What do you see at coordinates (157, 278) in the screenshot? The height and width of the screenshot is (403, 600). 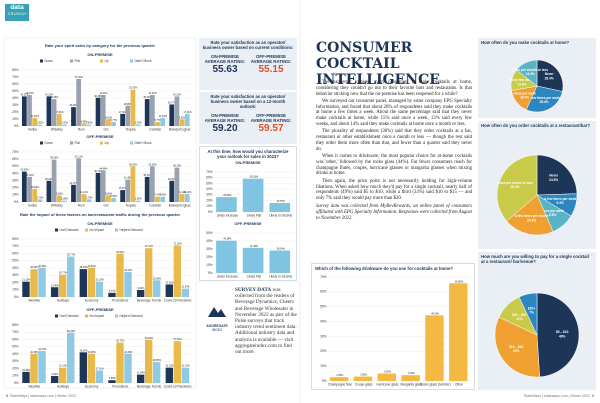 I see `value-label: 23.08%` at bounding box center [157, 278].